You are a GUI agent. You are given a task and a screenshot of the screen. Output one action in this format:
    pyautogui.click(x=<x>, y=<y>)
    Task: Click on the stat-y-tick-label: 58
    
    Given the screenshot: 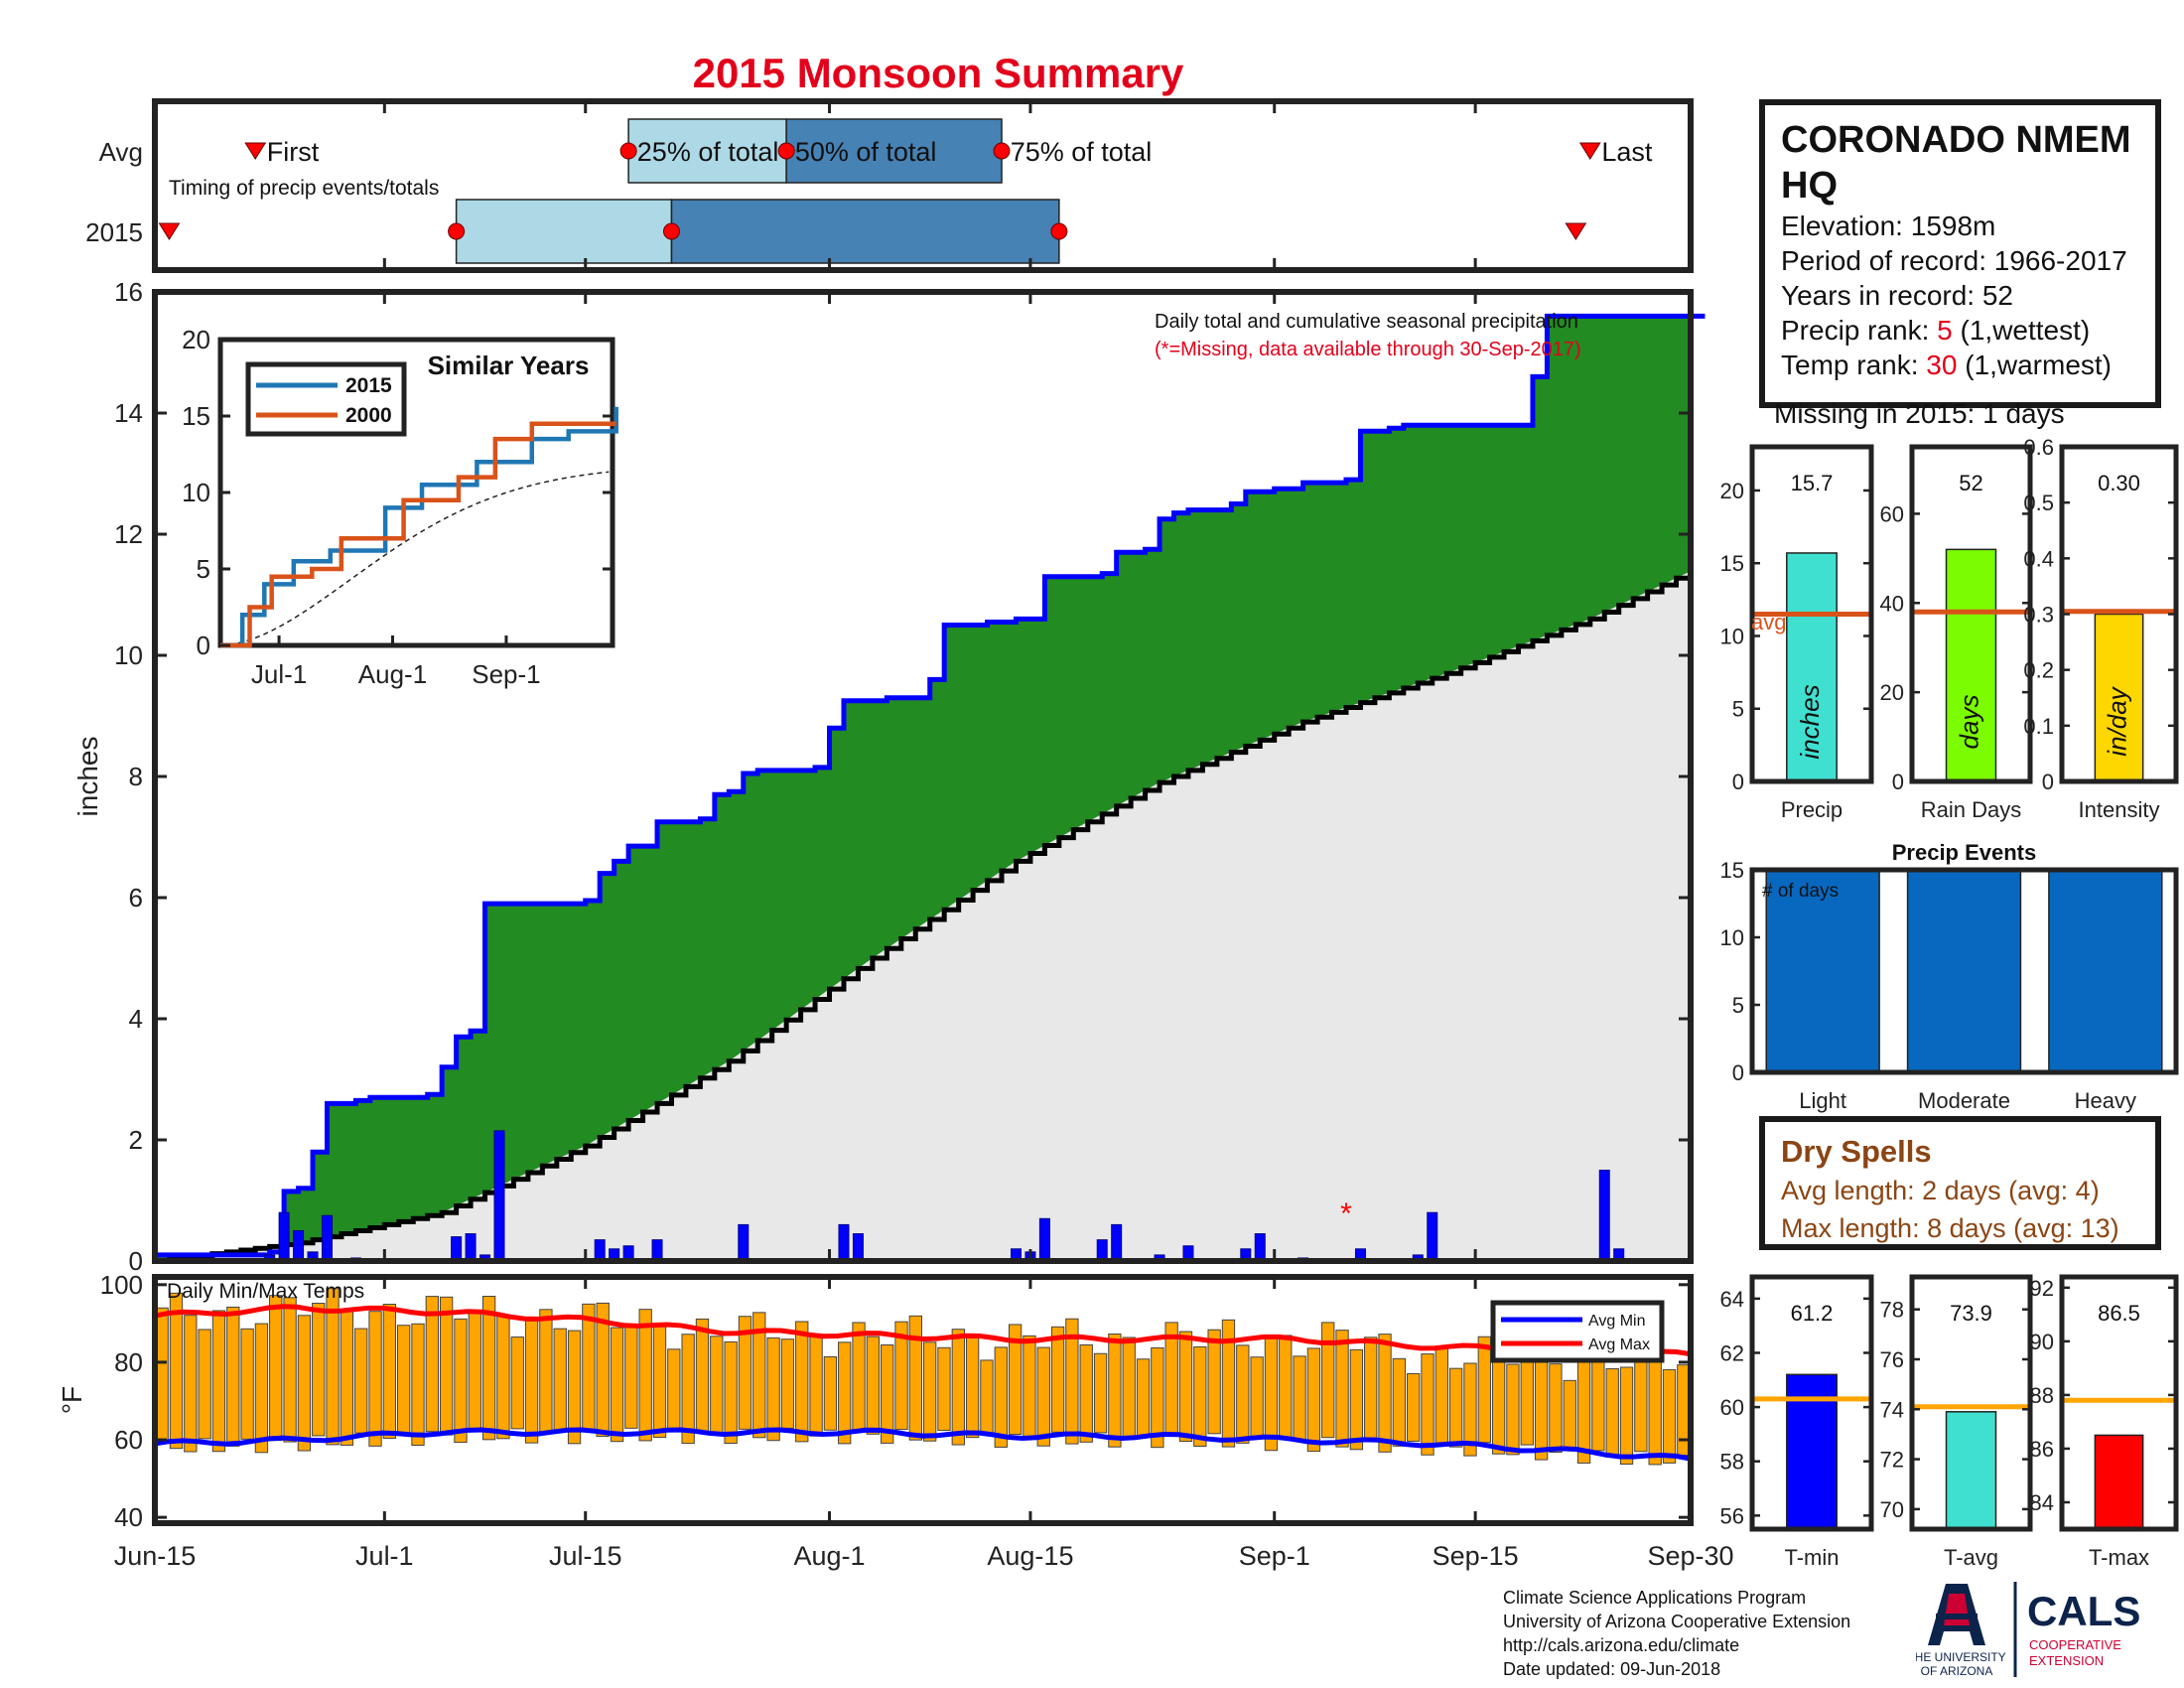 What is the action you would take?
    pyautogui.click(x=1732, y=1462)
    